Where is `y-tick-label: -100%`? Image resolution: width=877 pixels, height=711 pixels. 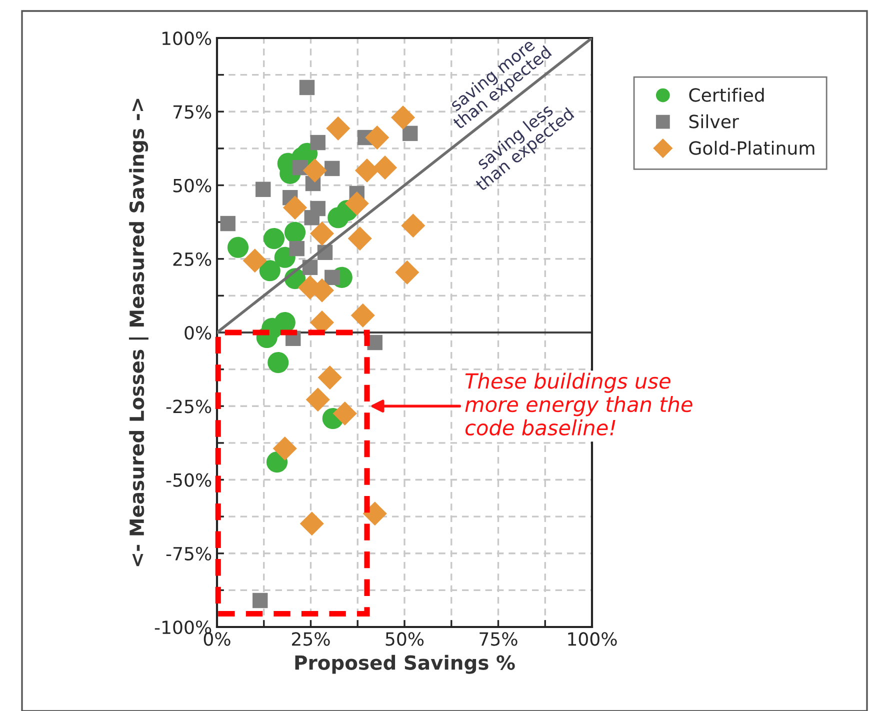
y-tick-label: -100% is located at coordinates (183, 627).